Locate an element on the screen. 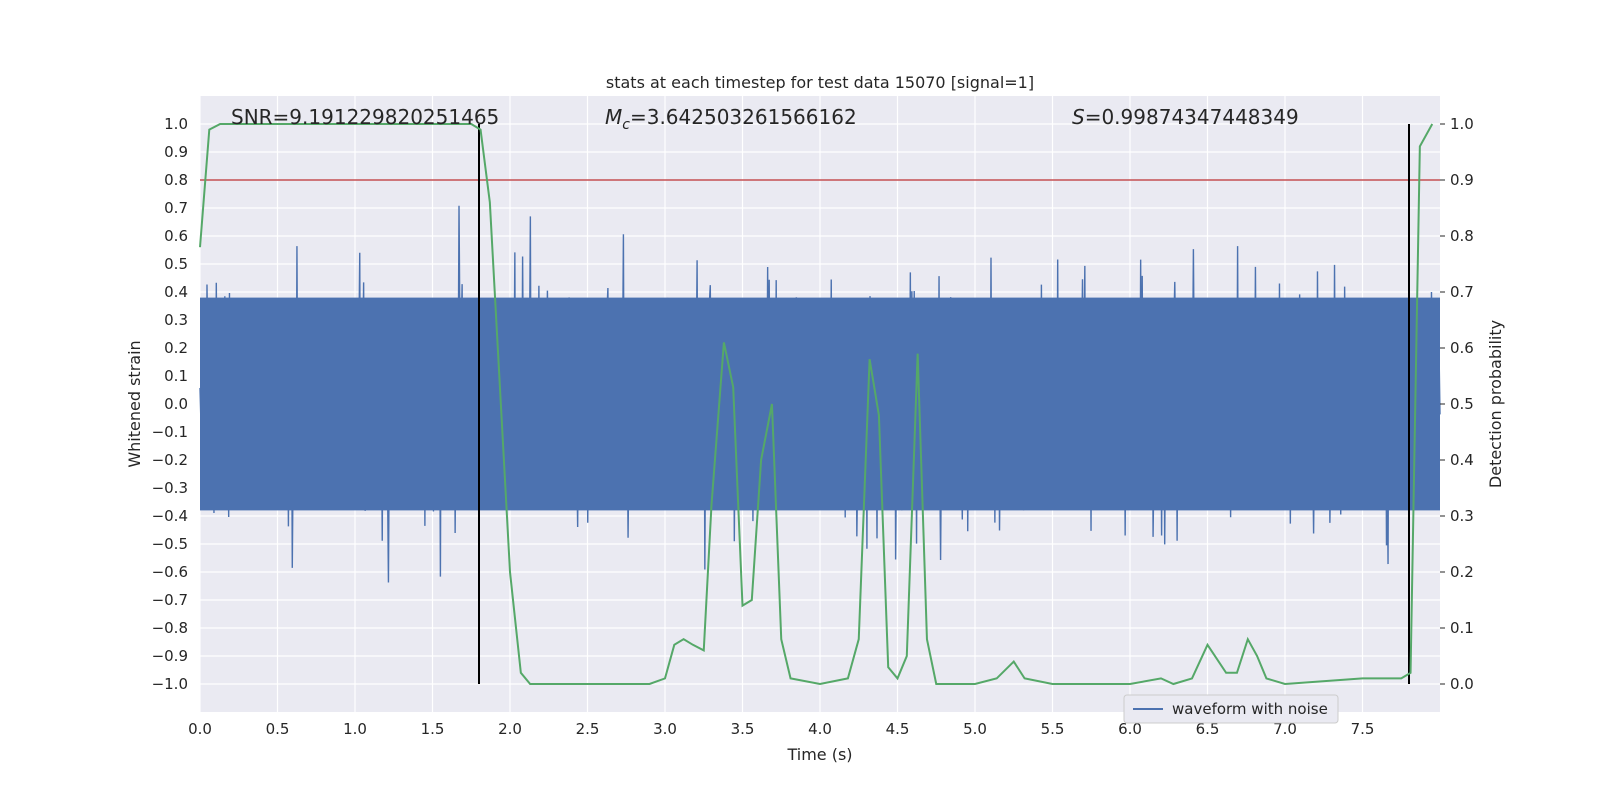 The height and width of the screenshot is (800, 1600). x-tick-label: 6.5 is located at coordinates (1208, 729).